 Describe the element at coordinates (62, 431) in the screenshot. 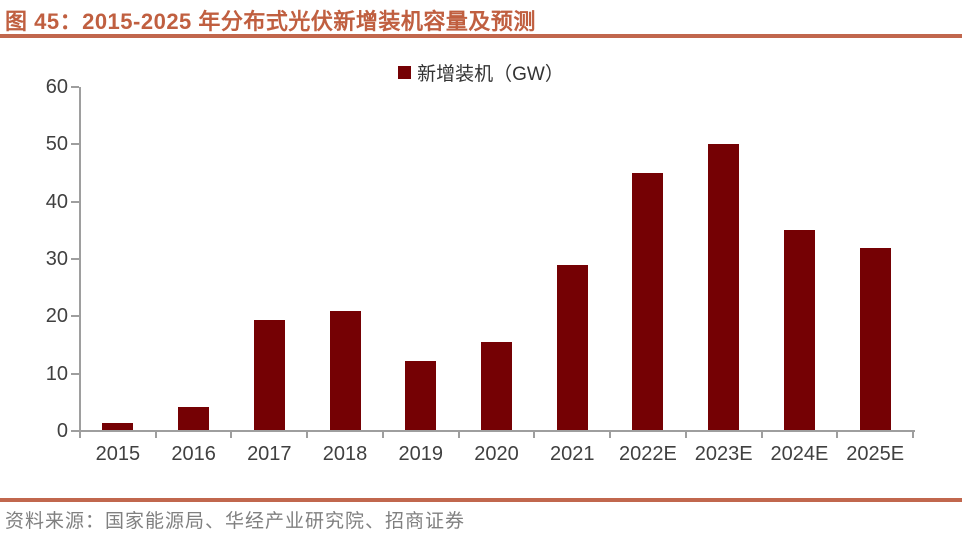

I see `y-tick-label: 0` at that location.